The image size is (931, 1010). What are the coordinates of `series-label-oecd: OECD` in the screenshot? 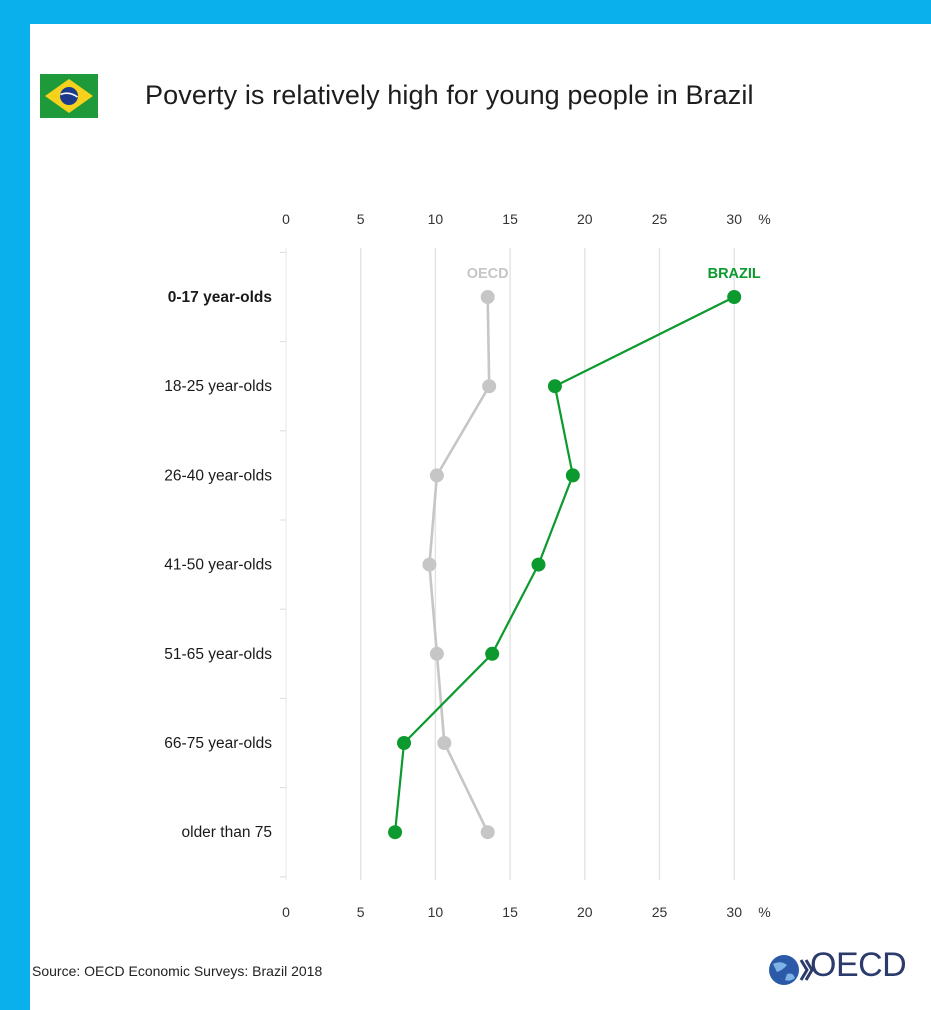 It's located at (488, 274).